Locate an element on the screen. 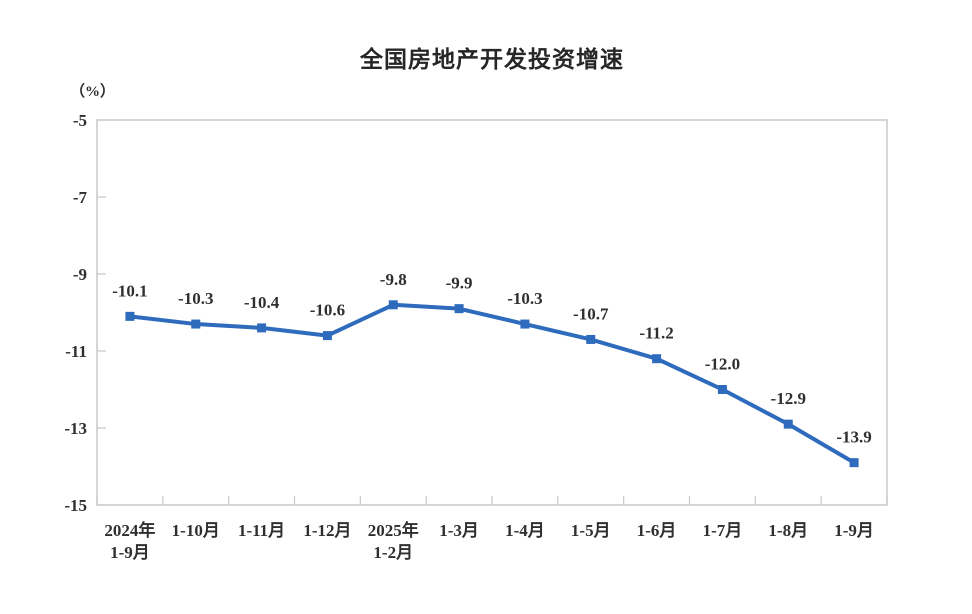  x-axis-tick-label: 1-12月 is located at coordinates (327, 530).